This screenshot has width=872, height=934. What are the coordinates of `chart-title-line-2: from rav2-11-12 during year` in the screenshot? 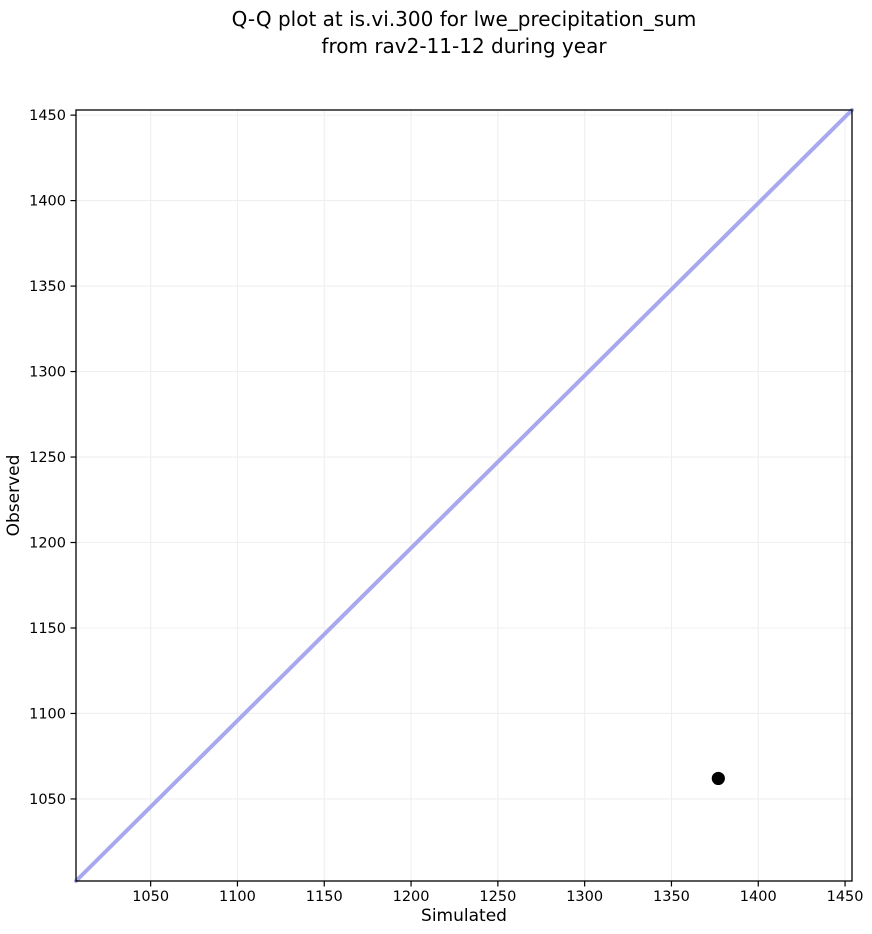 It's located at (464, 46).